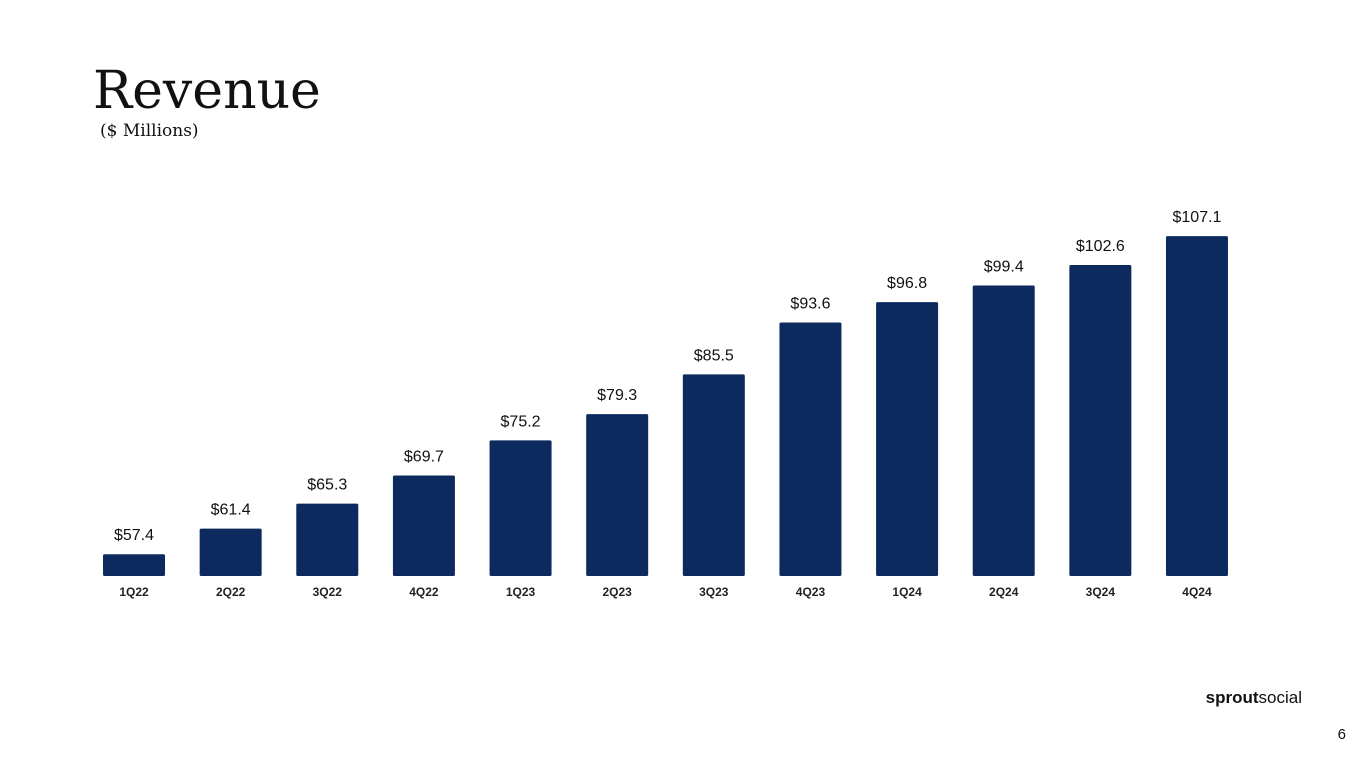  I want to click on logo: sproutsocial, so click(1254, 697).